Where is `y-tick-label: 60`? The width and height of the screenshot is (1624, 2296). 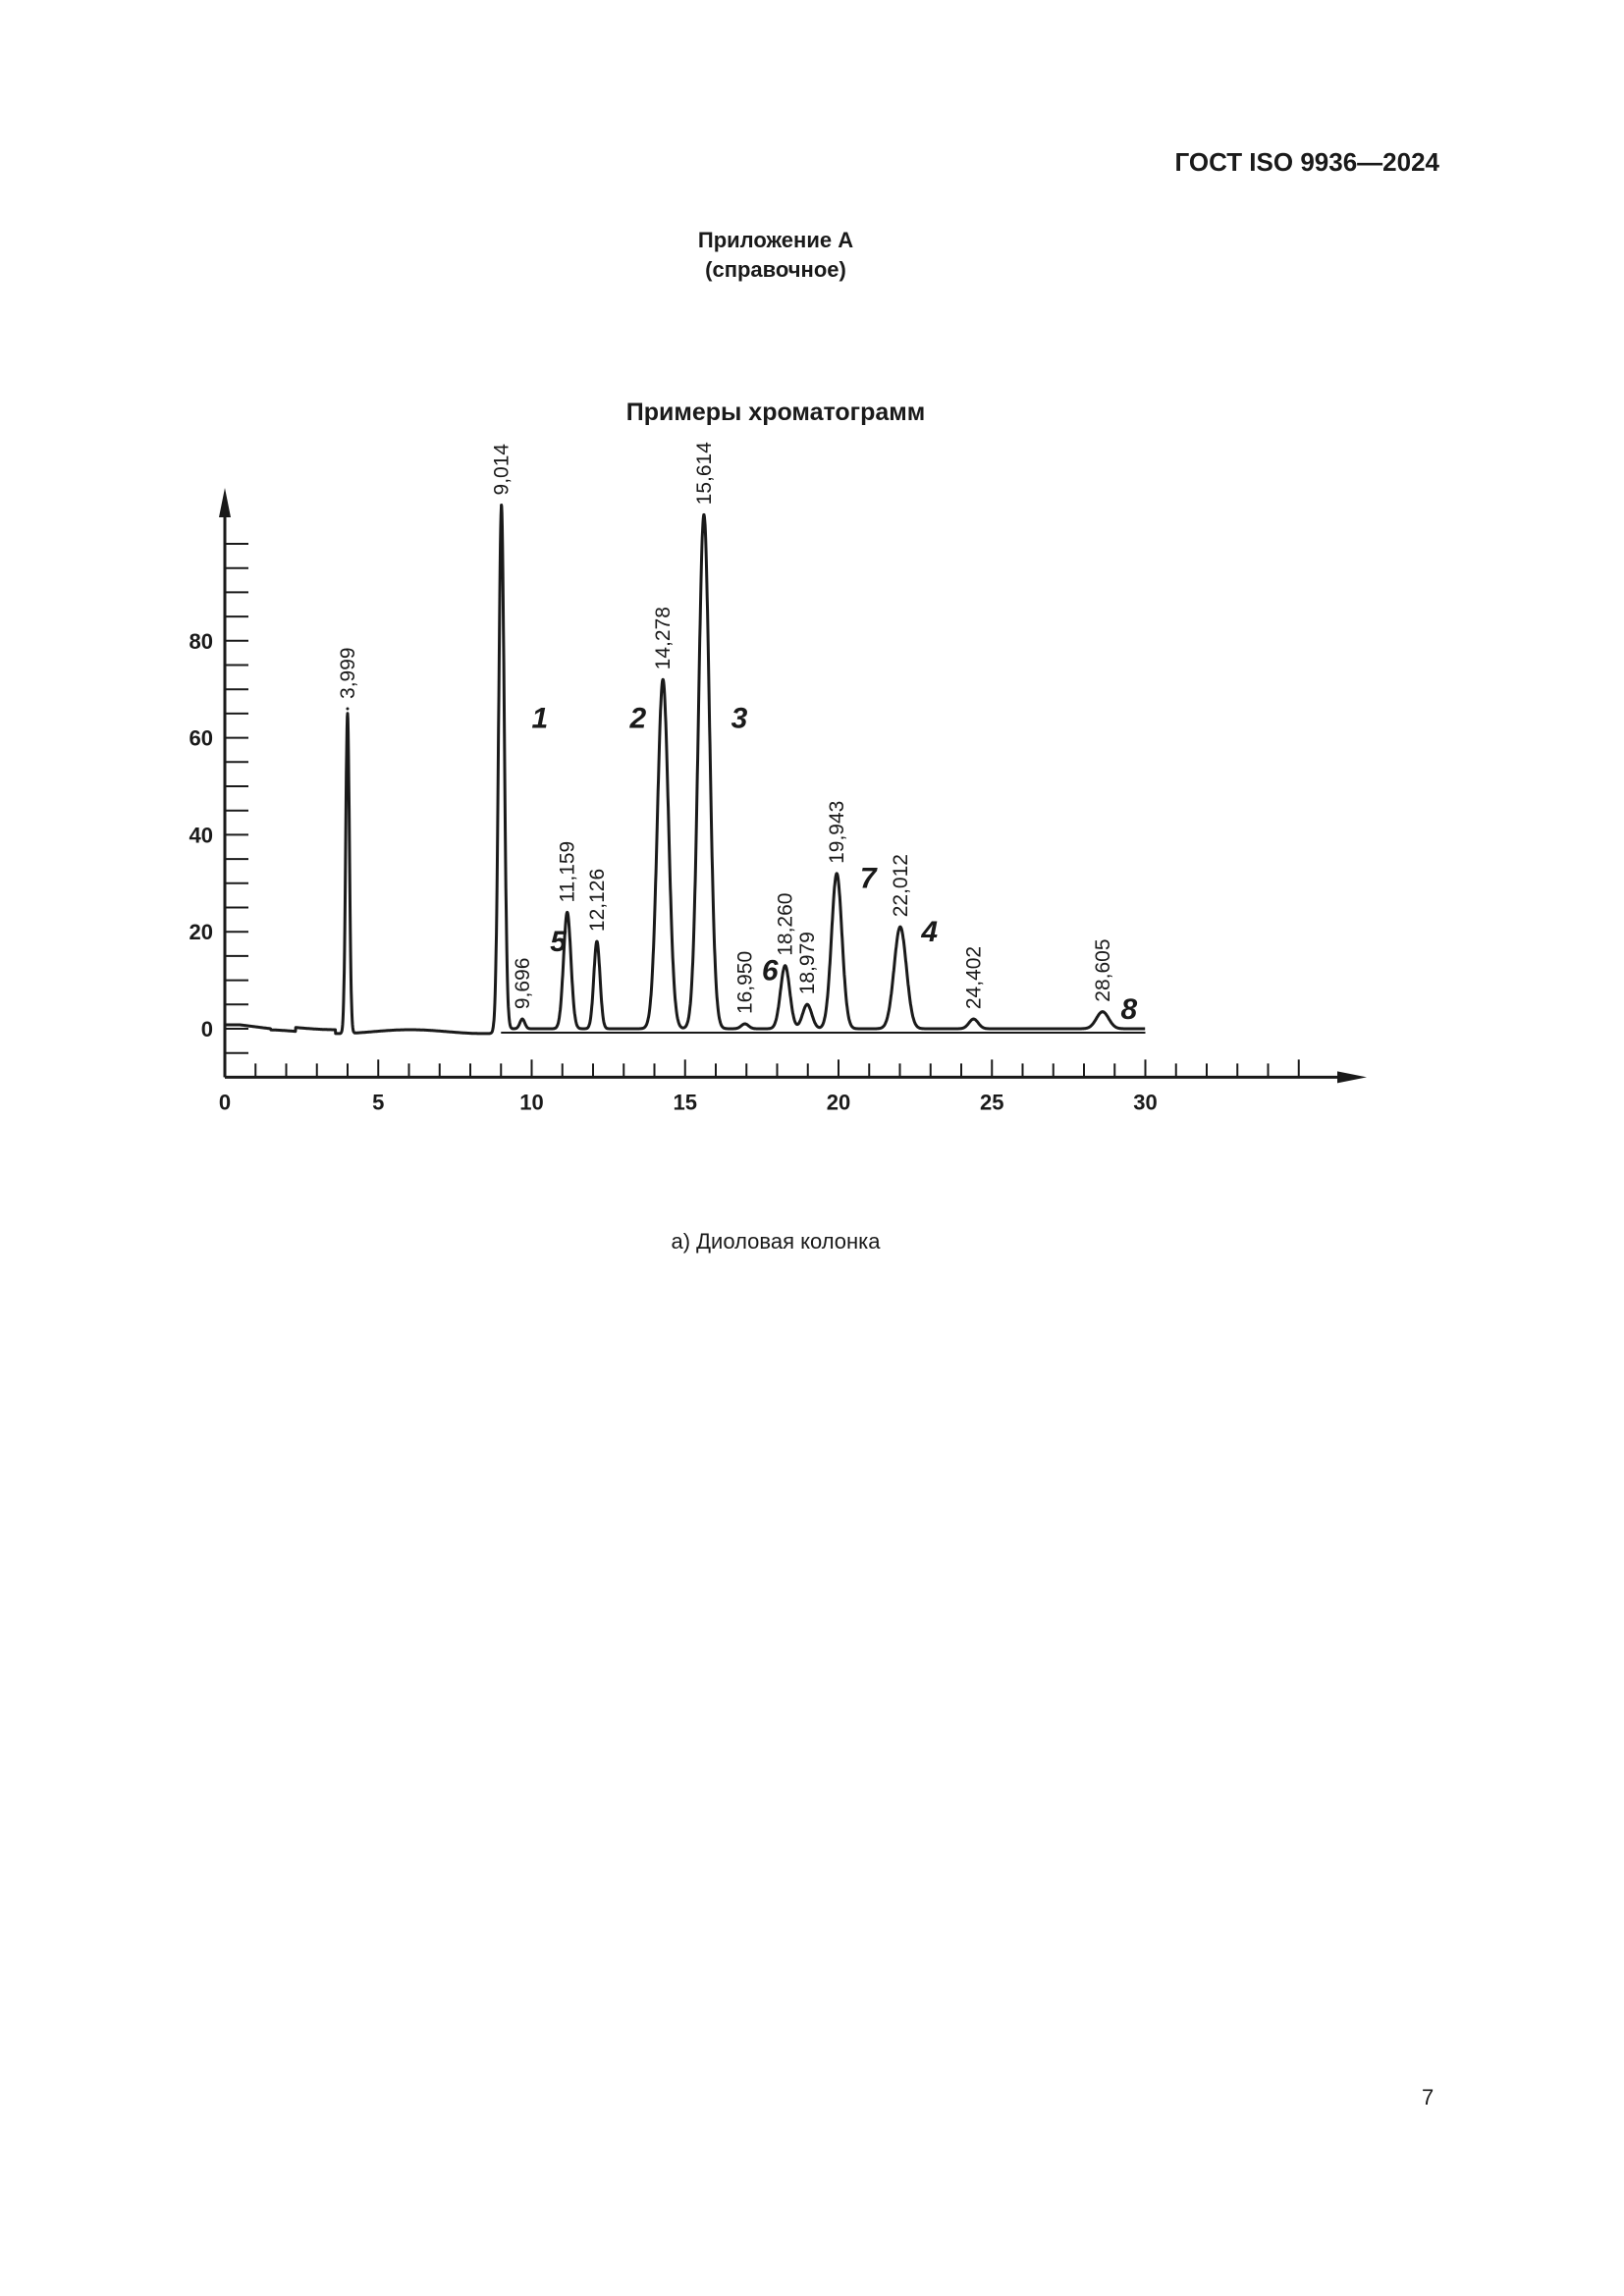
y-tick-label: 60 is located at coordinates (201, 738).